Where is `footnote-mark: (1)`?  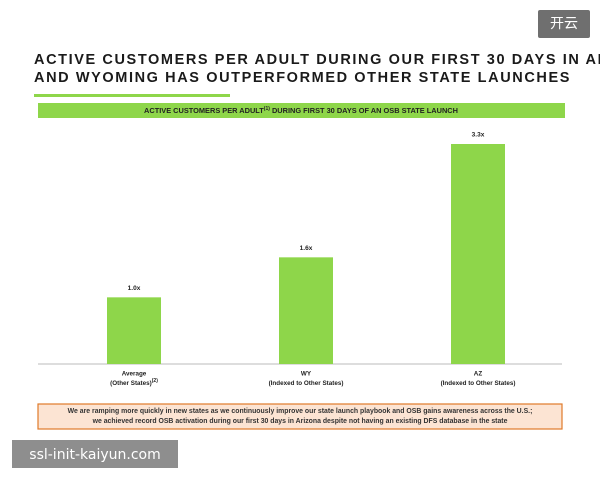 footnote-mark: (1) is located at coordinates (267, 109).